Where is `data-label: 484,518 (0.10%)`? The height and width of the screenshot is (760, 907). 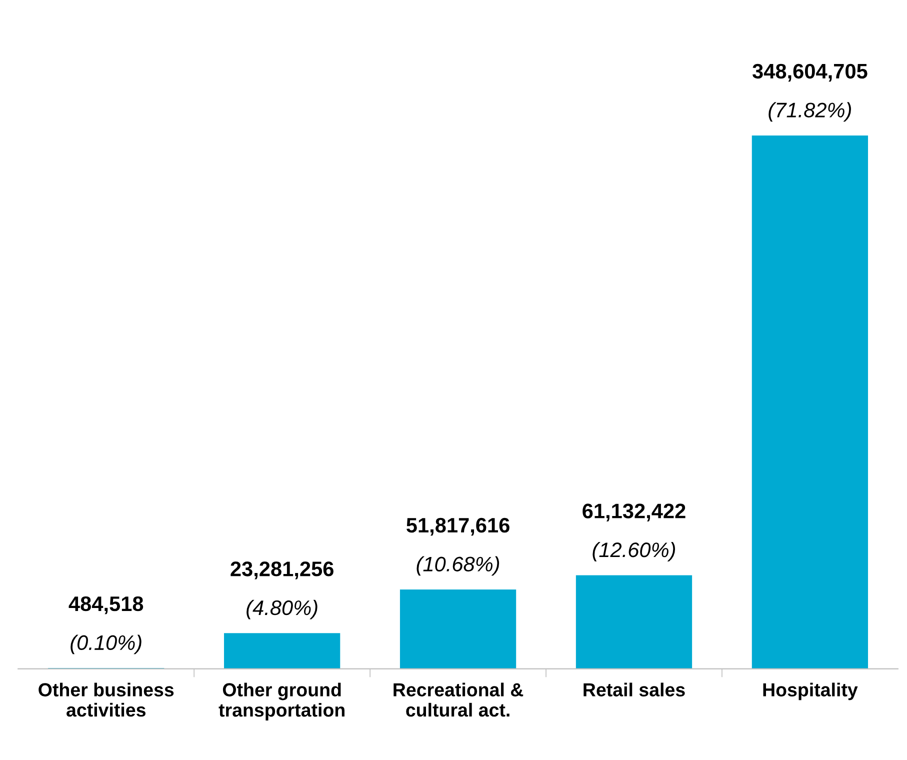 data-label: 484,518 (0.10%) is located at coordinates (106, 625).